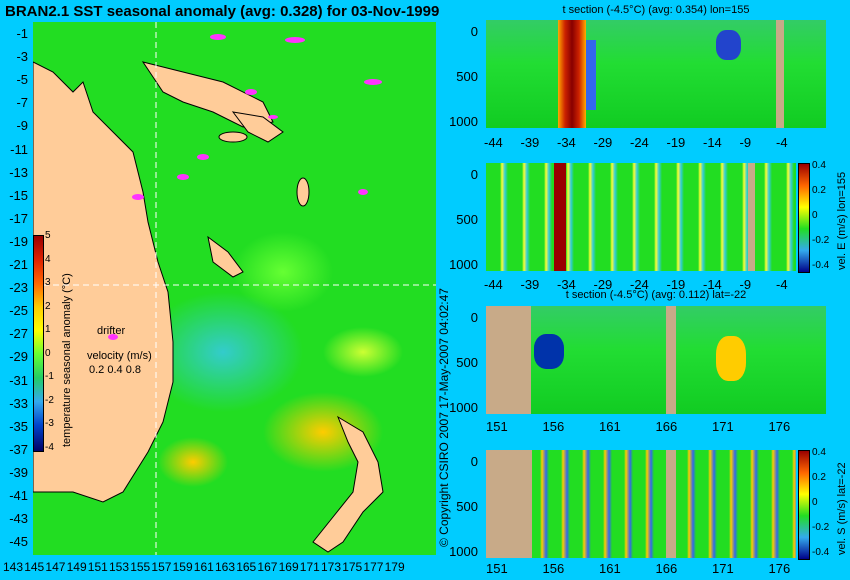 The image size is (850, 580). What do you see at coordinates (13, 567) in the screenshot?
I see `map-x-tick-label: 143` at bounding box center [13, 567].